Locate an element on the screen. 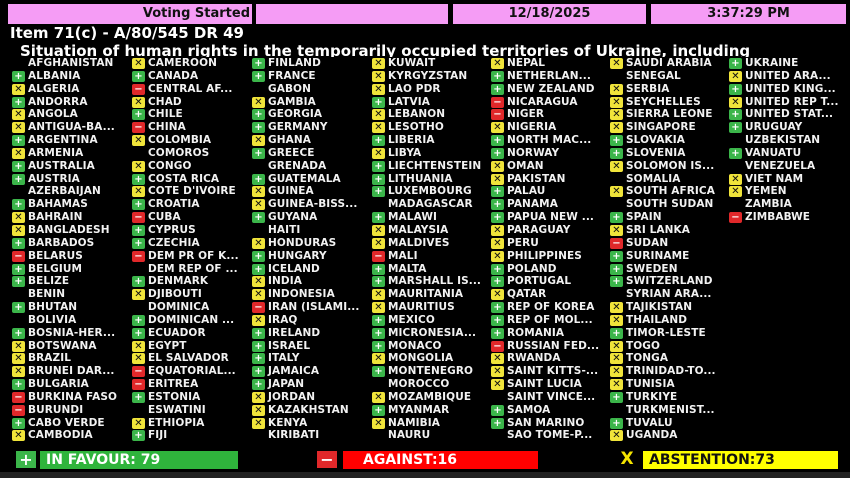 This screenshot has width=850, height=478. country-vote-row: BENIN is located at coordinates (72, 294).